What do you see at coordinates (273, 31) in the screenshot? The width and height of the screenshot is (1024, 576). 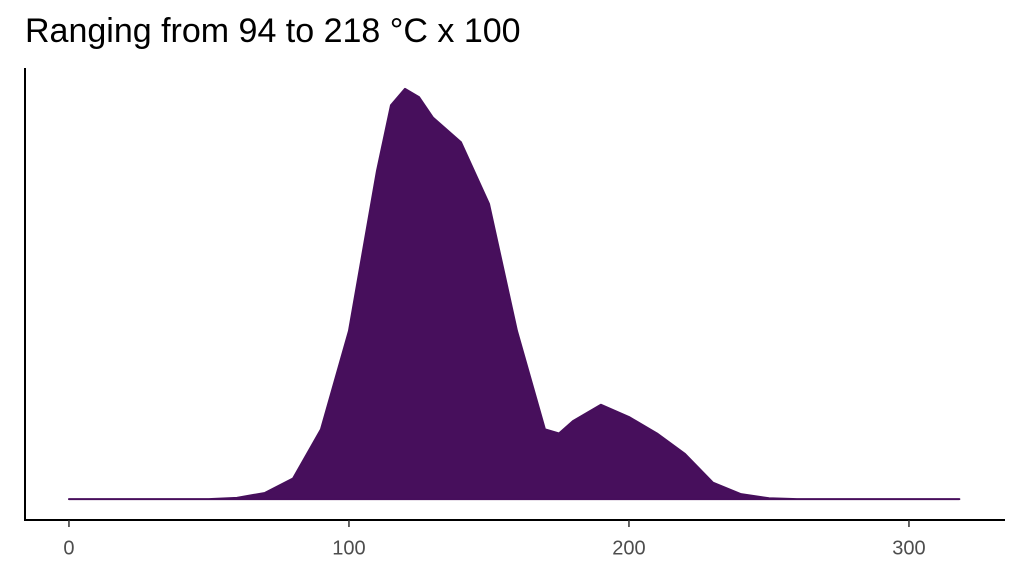 I see `chart-title: Ranging from 94 to 218 °C x 100` at bounding box center [273, 31].